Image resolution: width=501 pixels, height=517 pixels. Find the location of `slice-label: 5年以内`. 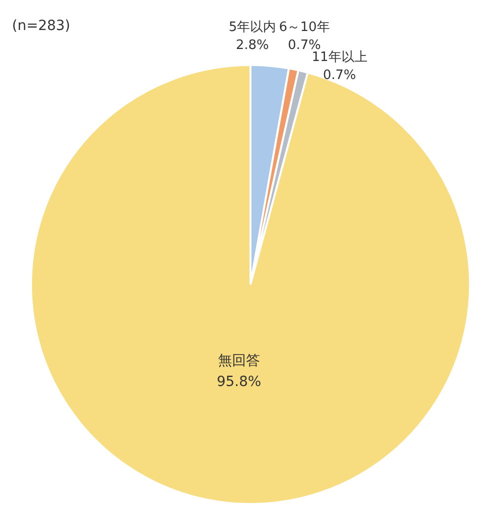

slice-label: 5年以内 is located at coordinates (252, 27).